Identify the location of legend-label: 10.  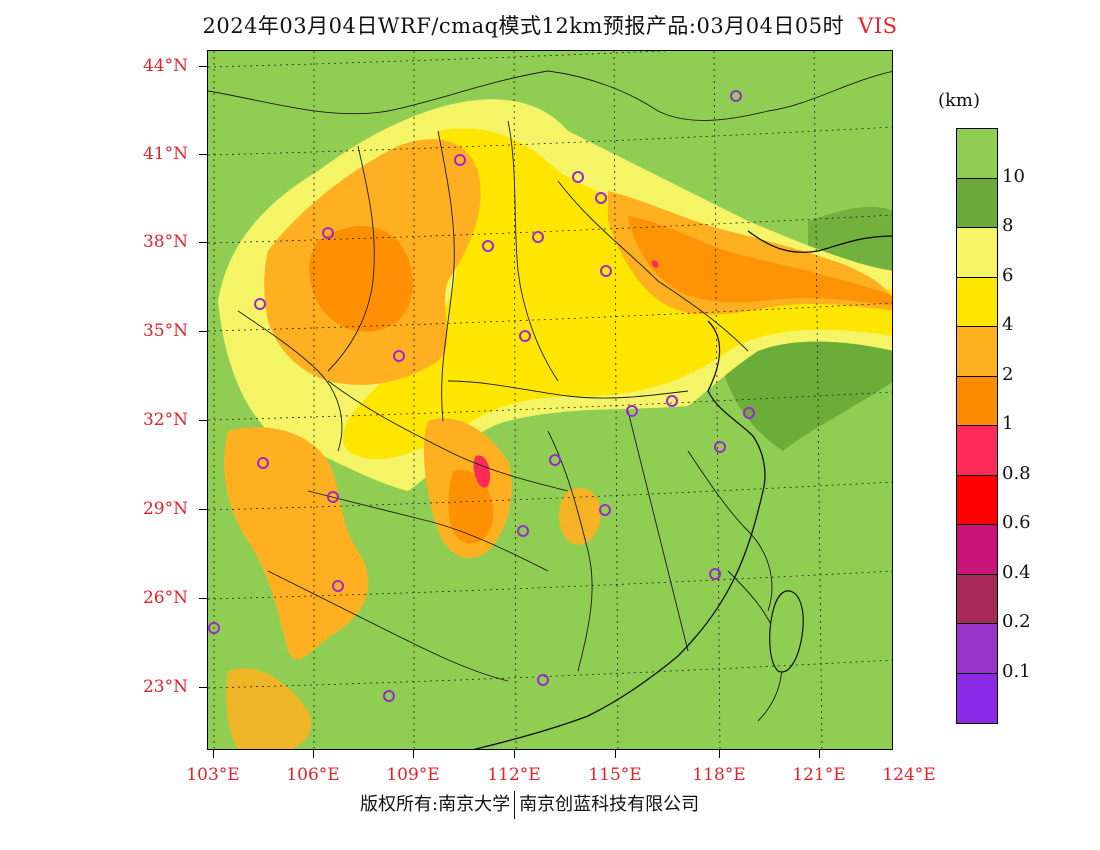
(1013, 176).